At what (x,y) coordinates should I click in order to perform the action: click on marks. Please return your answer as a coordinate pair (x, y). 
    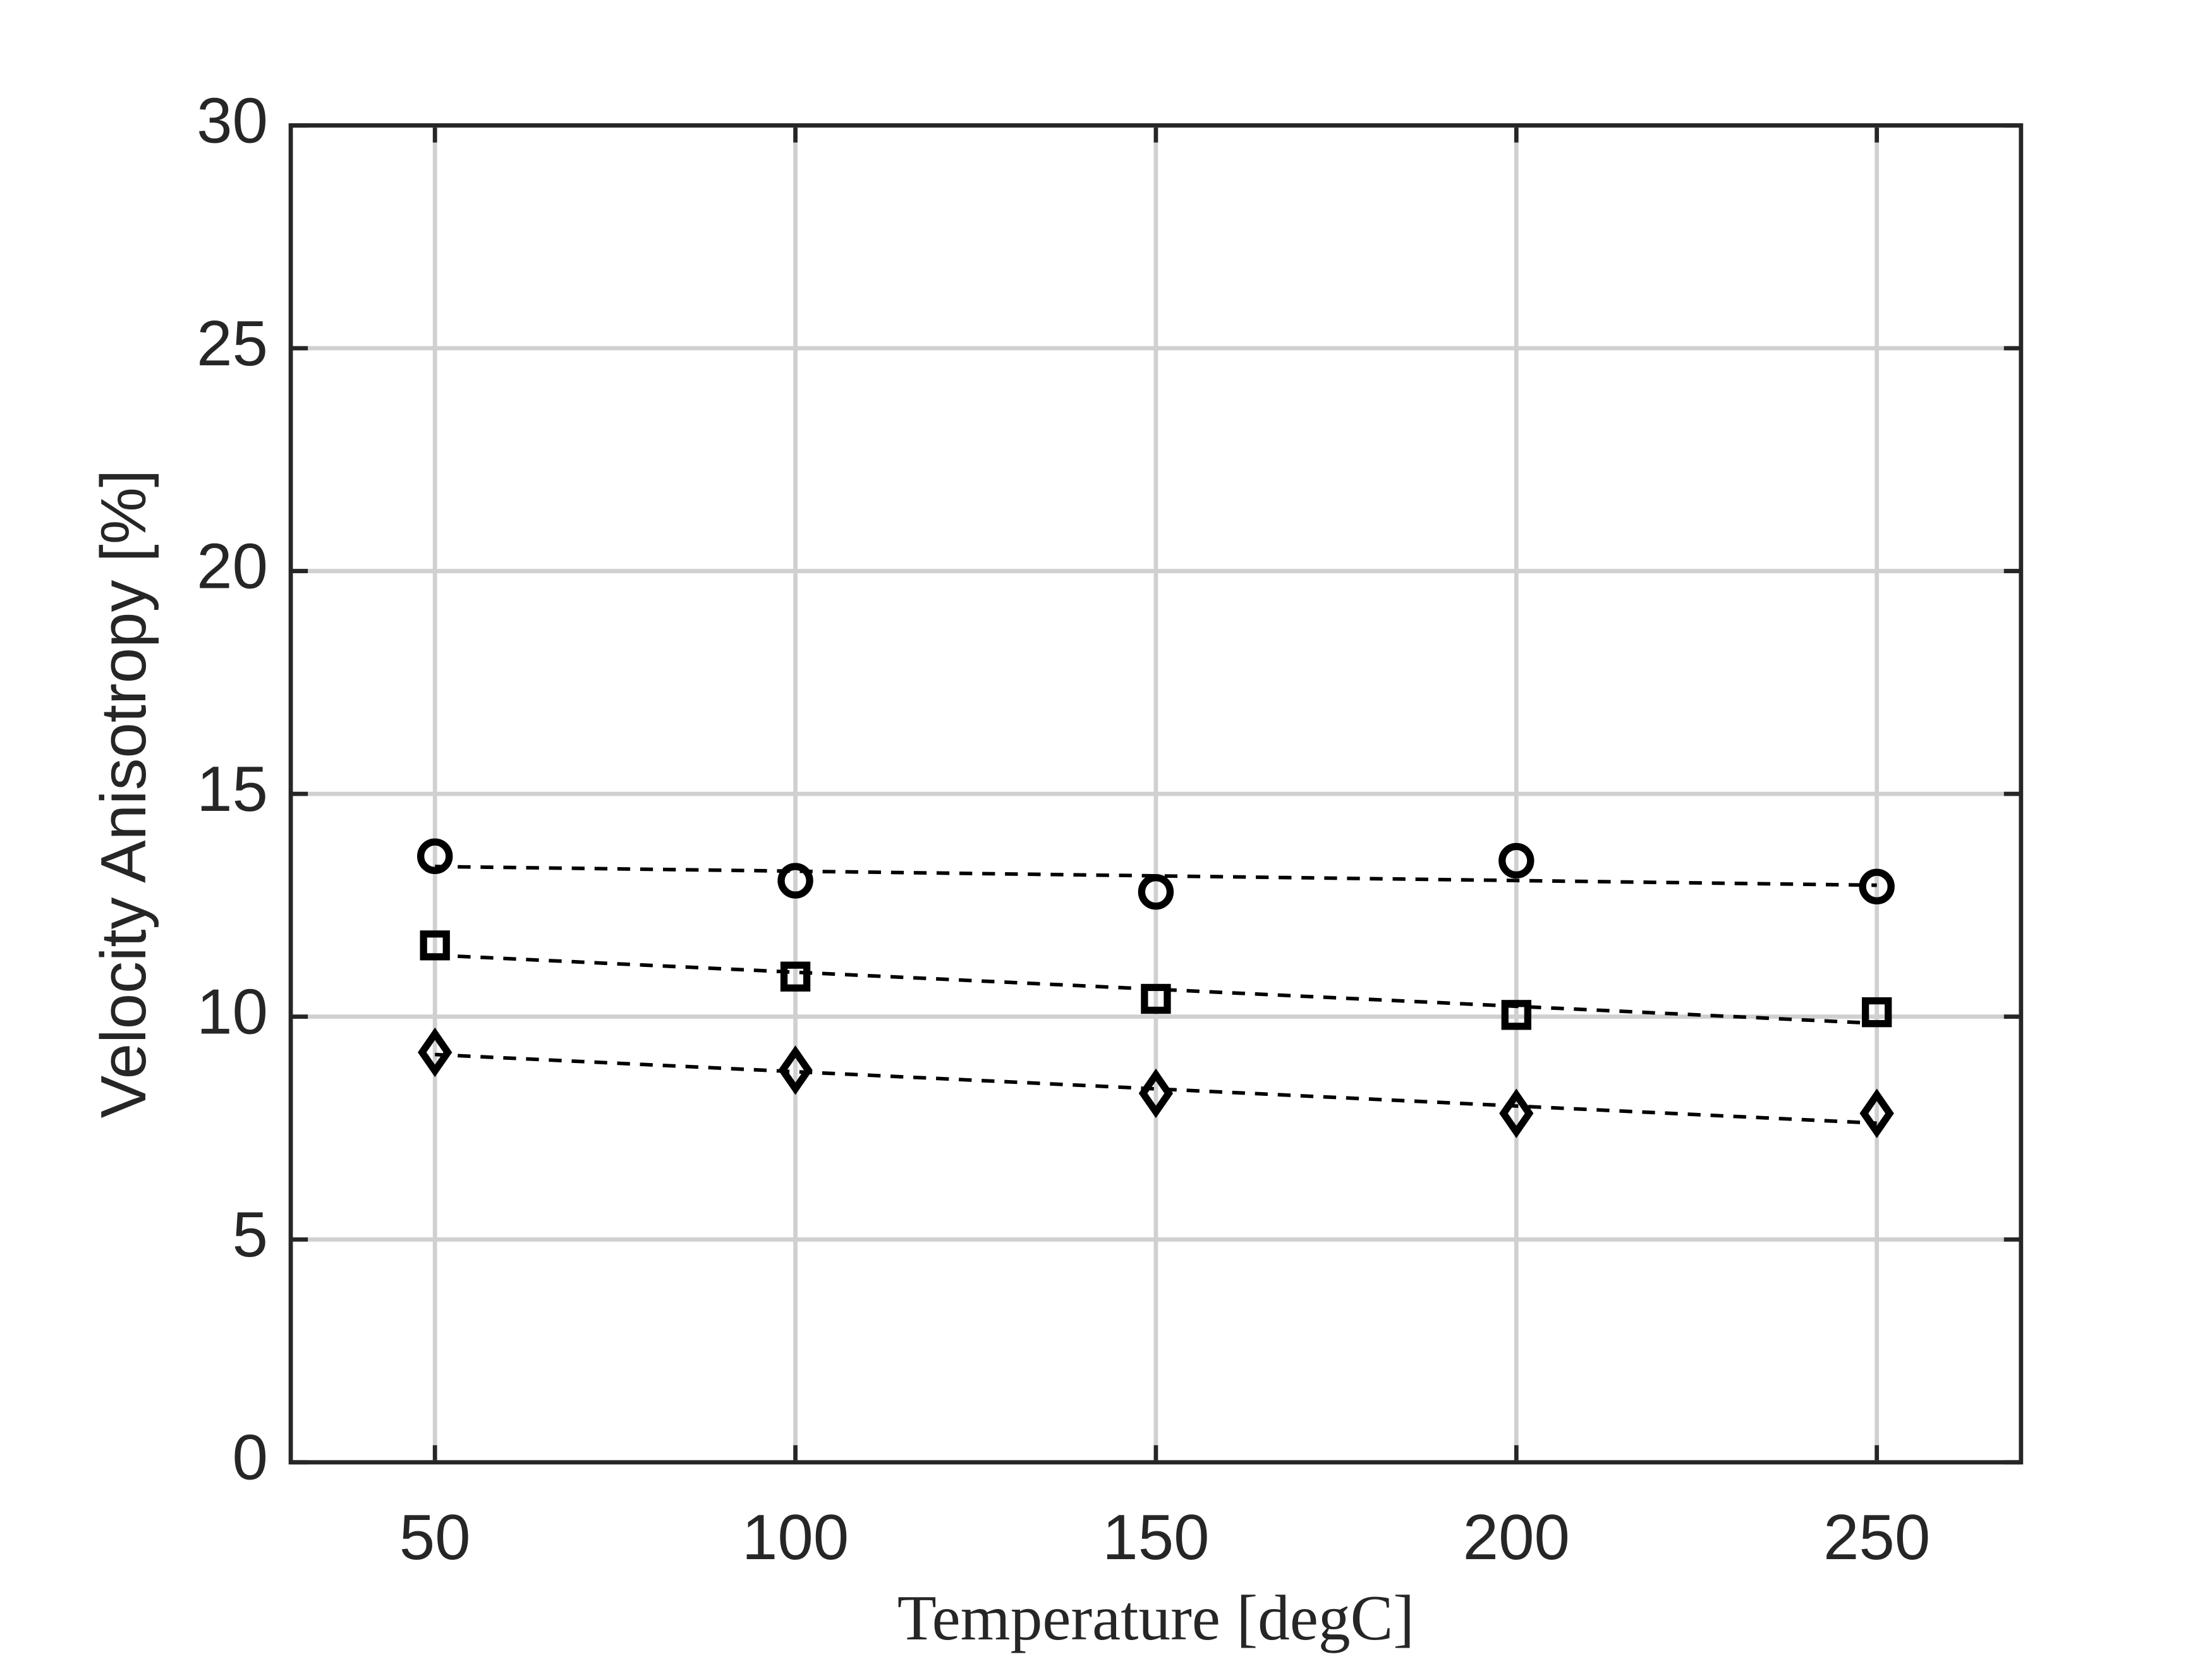
    Looking at the image, I should click on (1156, 988).